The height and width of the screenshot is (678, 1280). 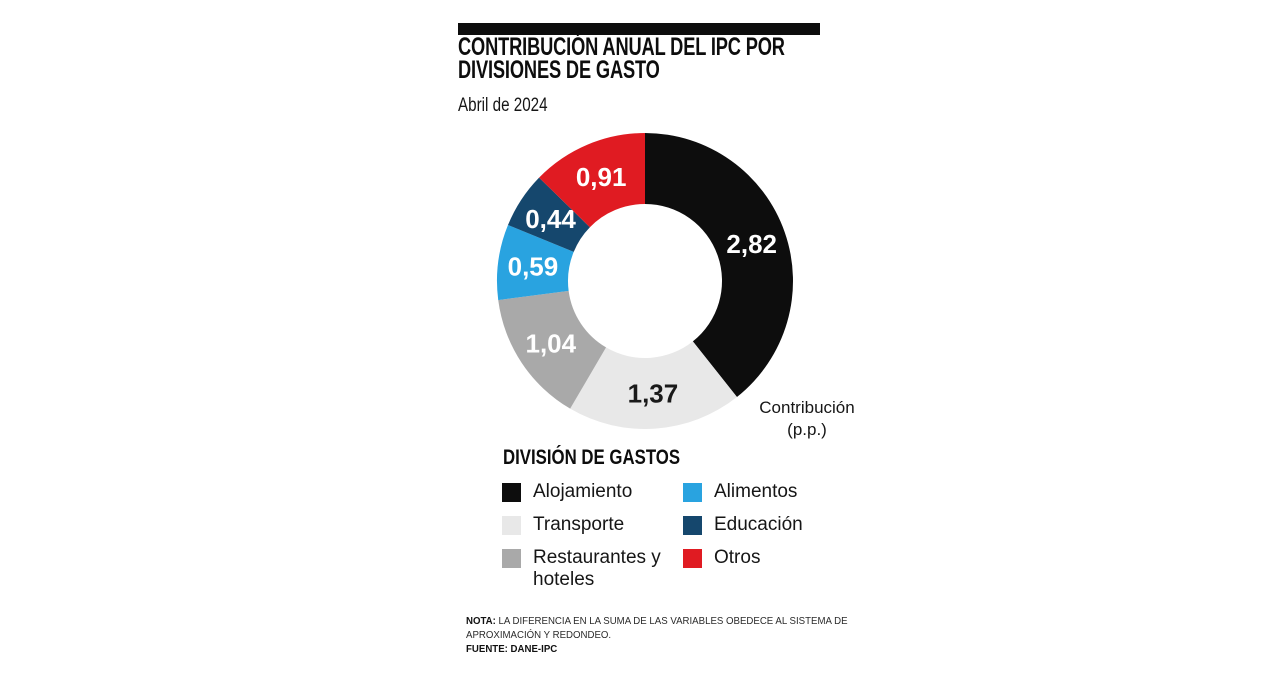 I want to click on donut-value-label-alimentos: 0,59, so click(x=533, y=266).